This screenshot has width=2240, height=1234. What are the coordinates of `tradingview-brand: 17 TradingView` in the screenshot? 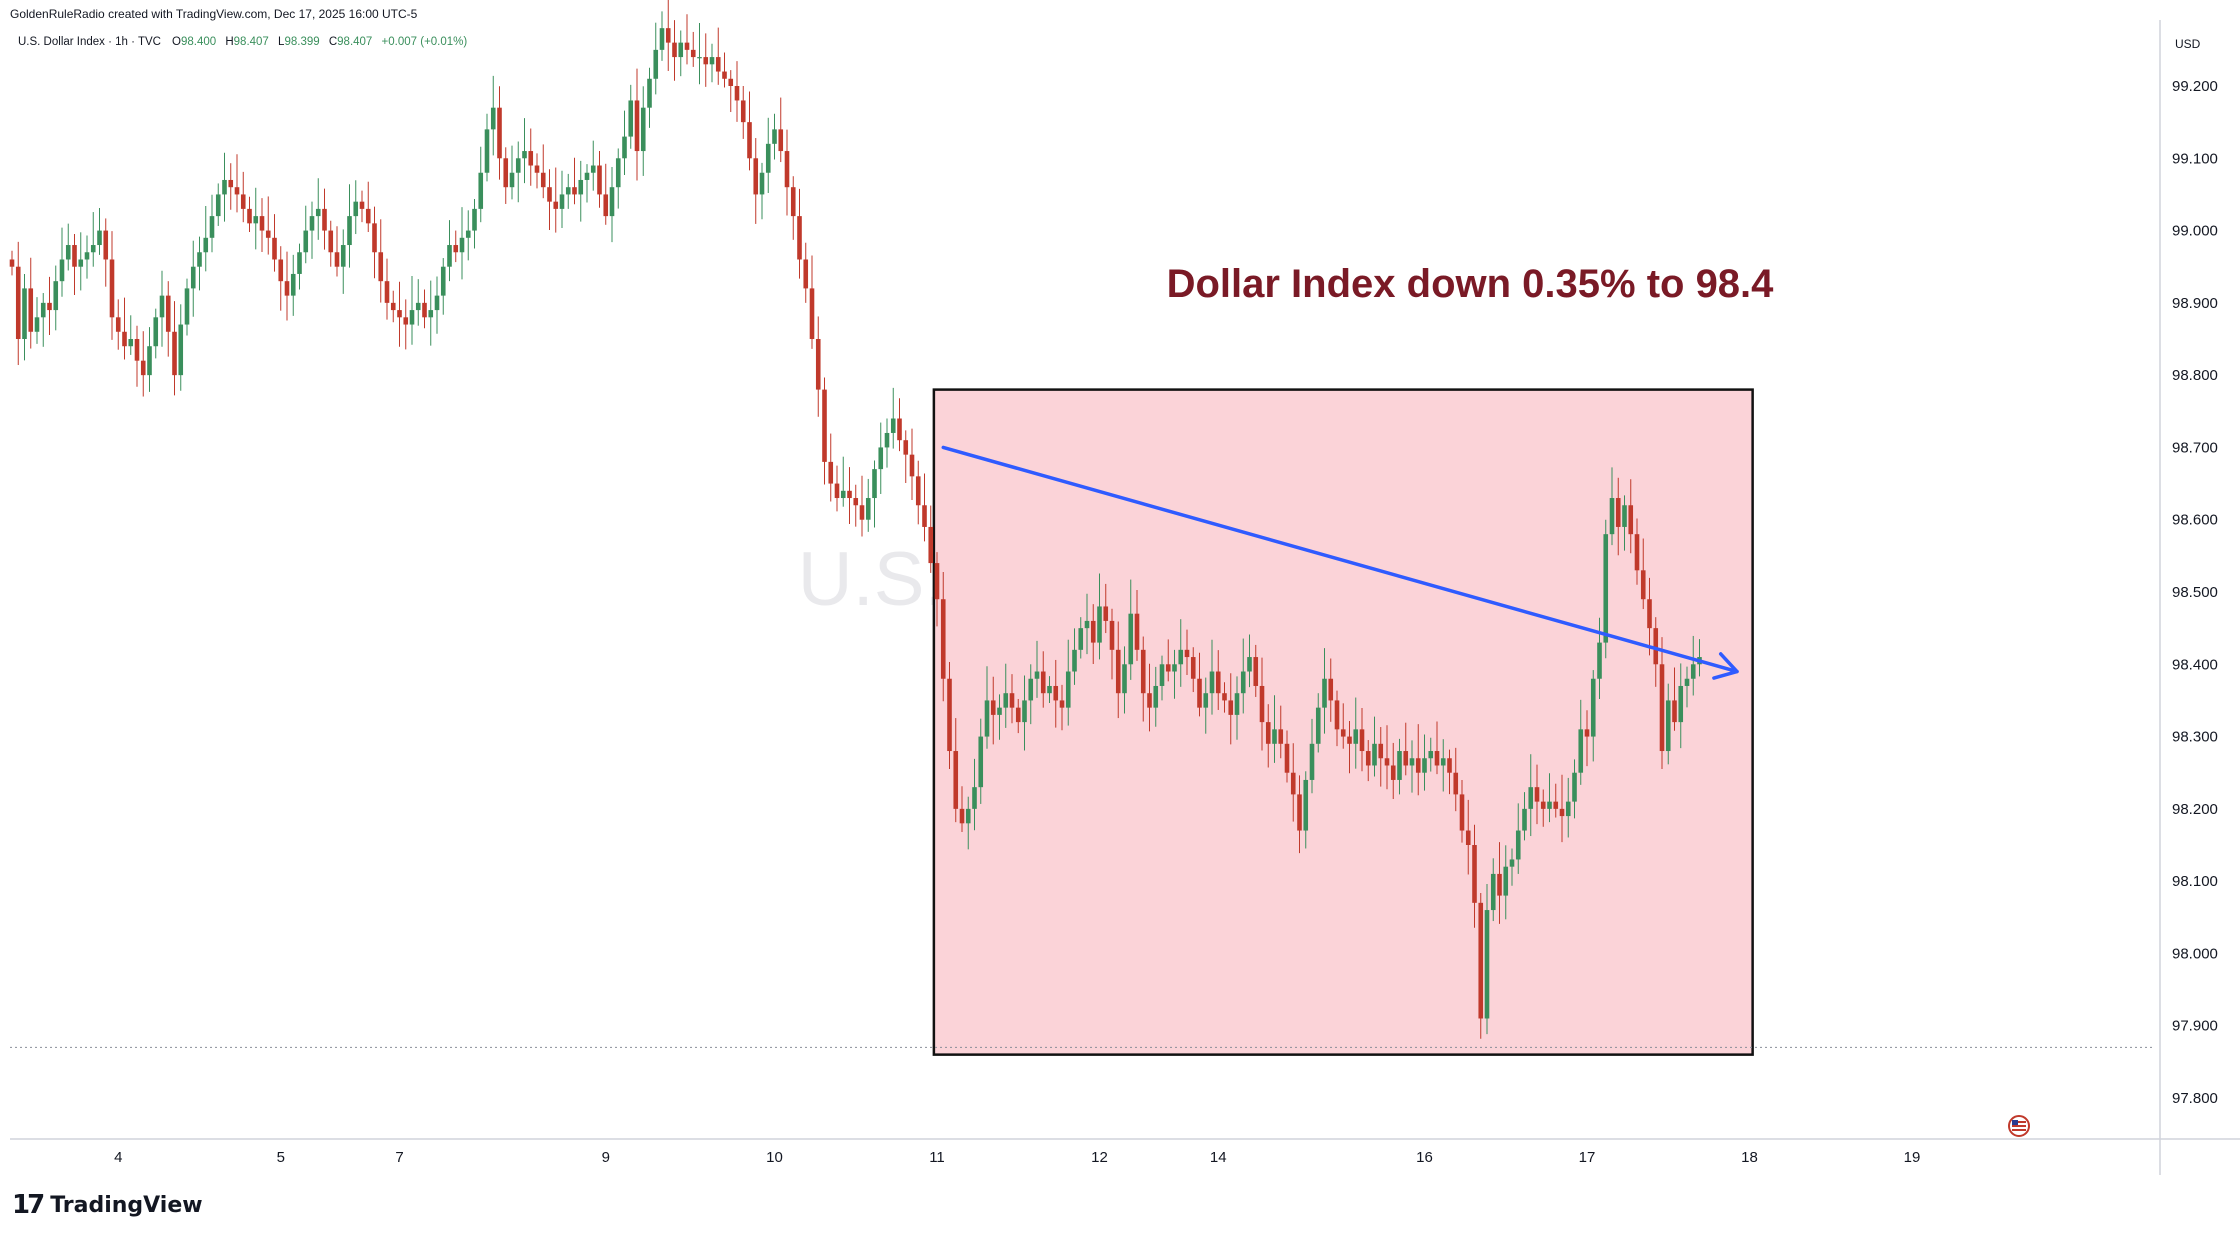 It's located at (107, 1205).